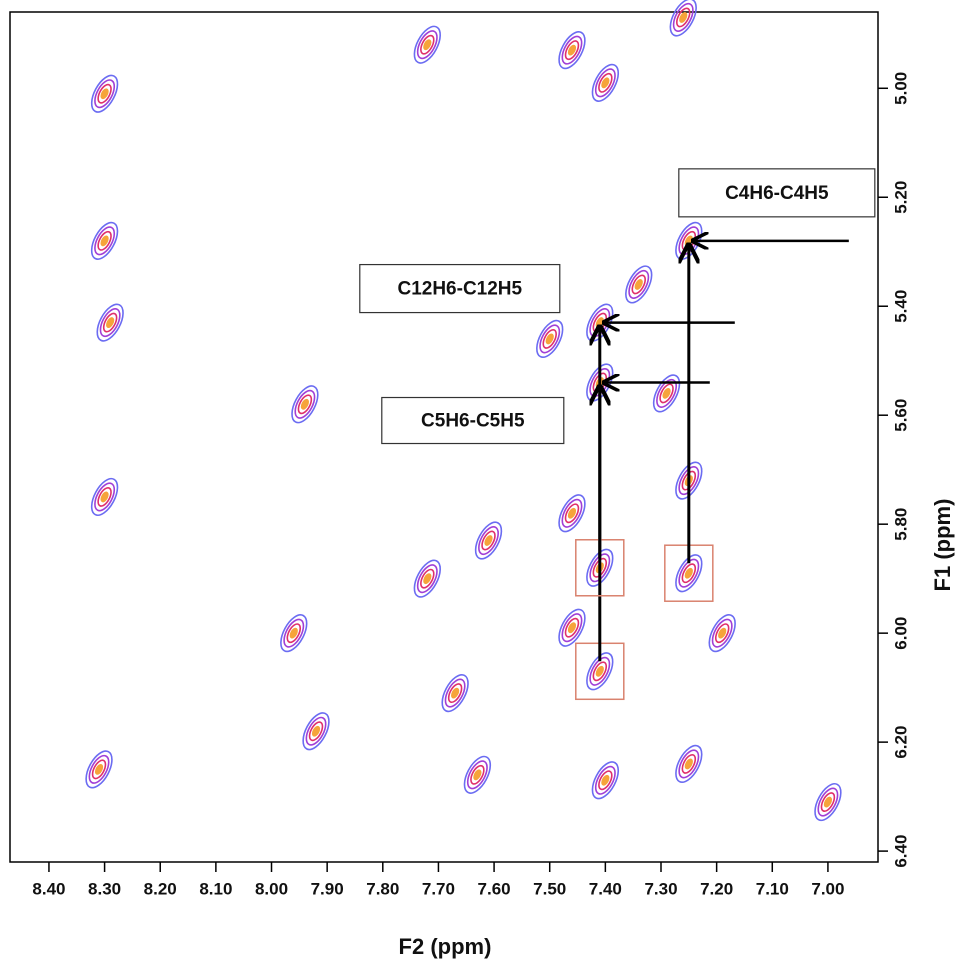 The image size is (959, 975). I want to click on x-tick-label: 8.30, so click(104, 888).